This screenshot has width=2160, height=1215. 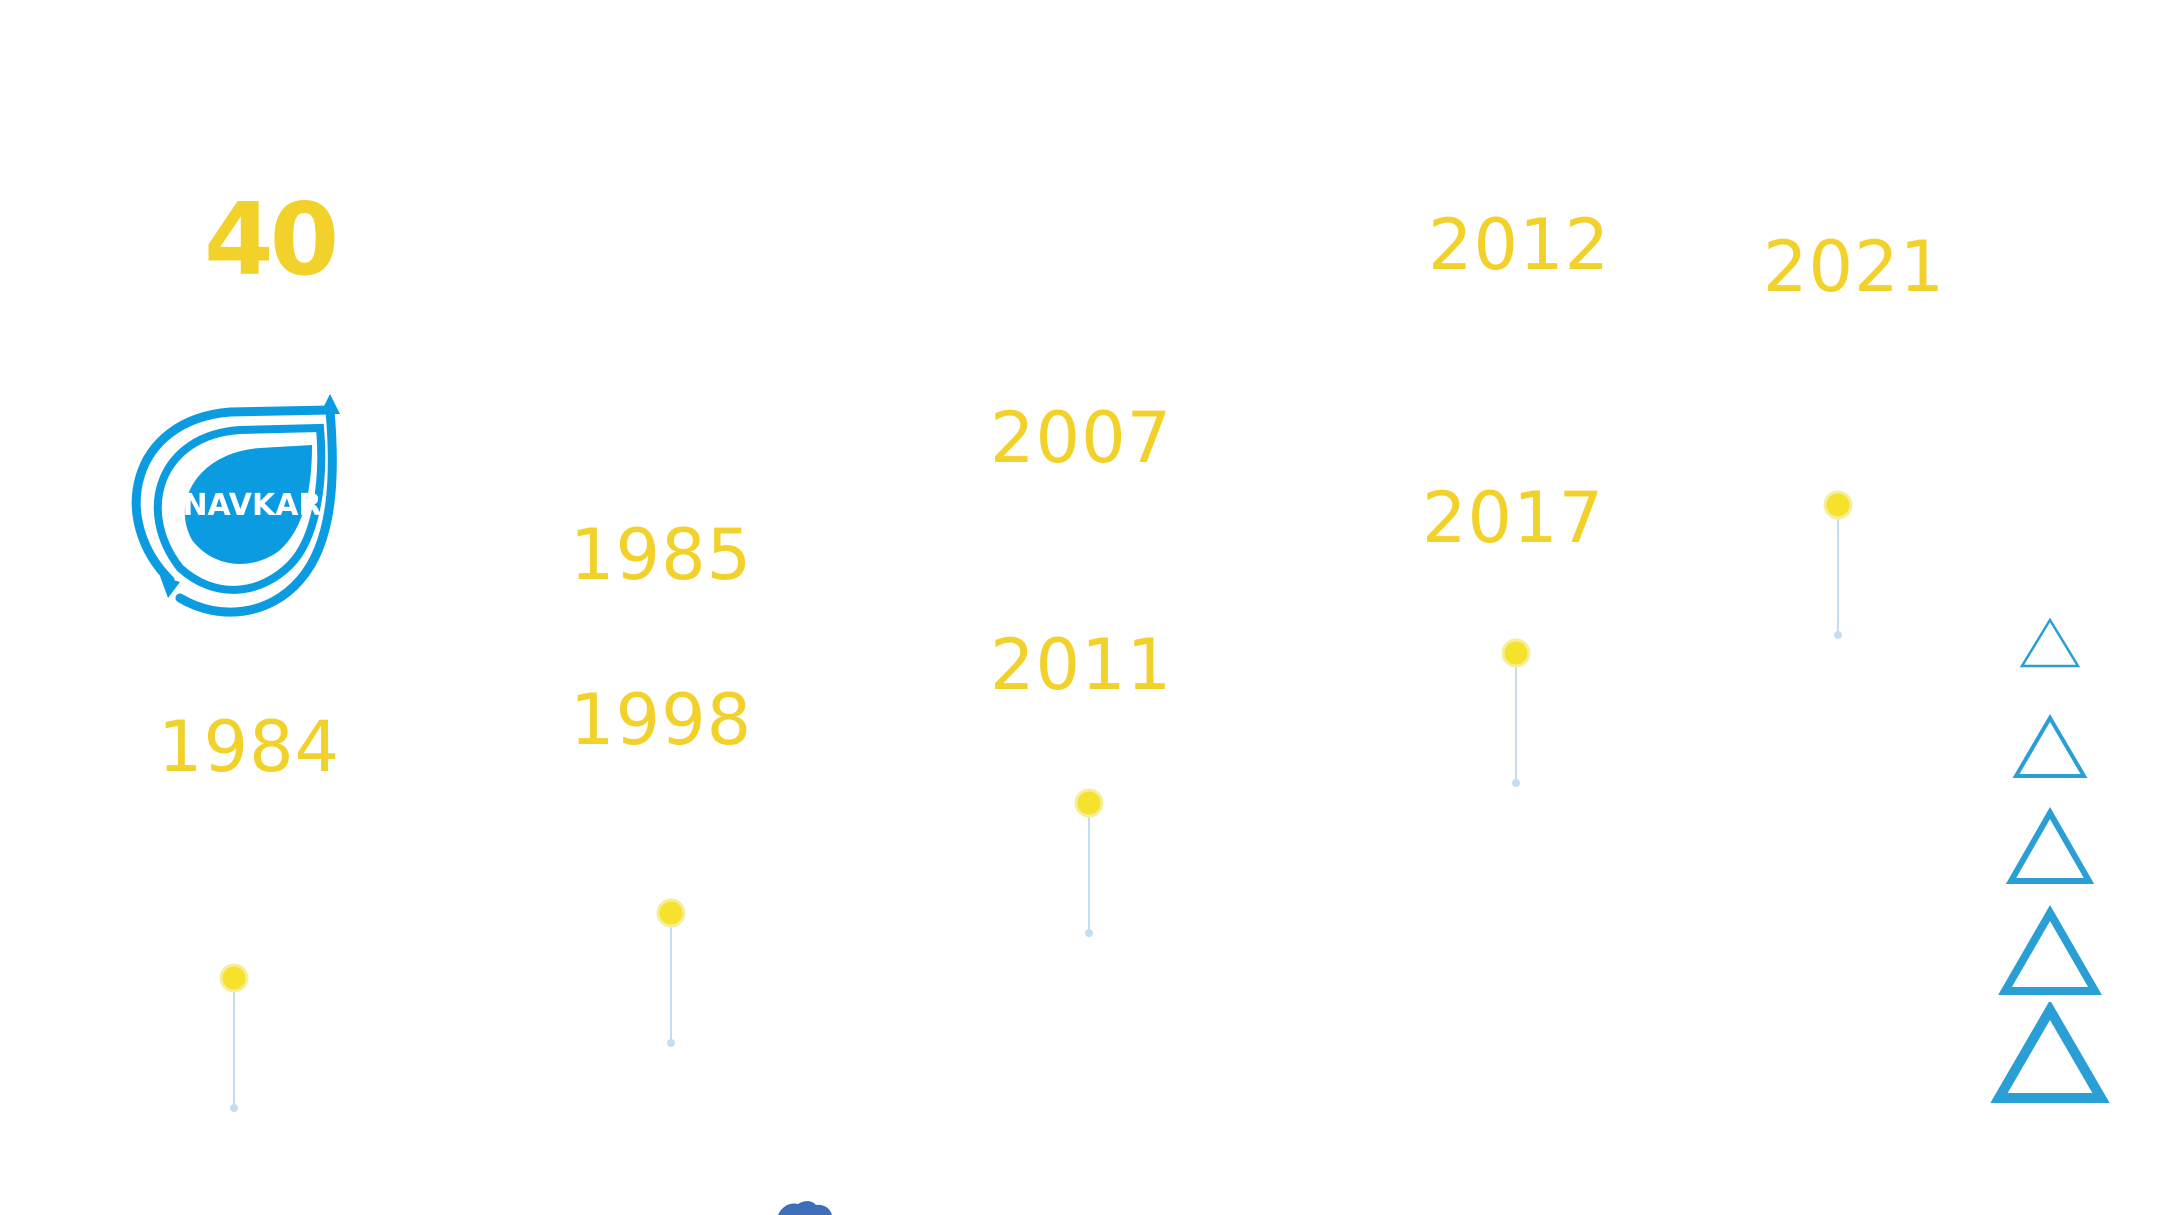 I want to click on logo-wordmark: NAVKAR, so click(x=251, y=505).